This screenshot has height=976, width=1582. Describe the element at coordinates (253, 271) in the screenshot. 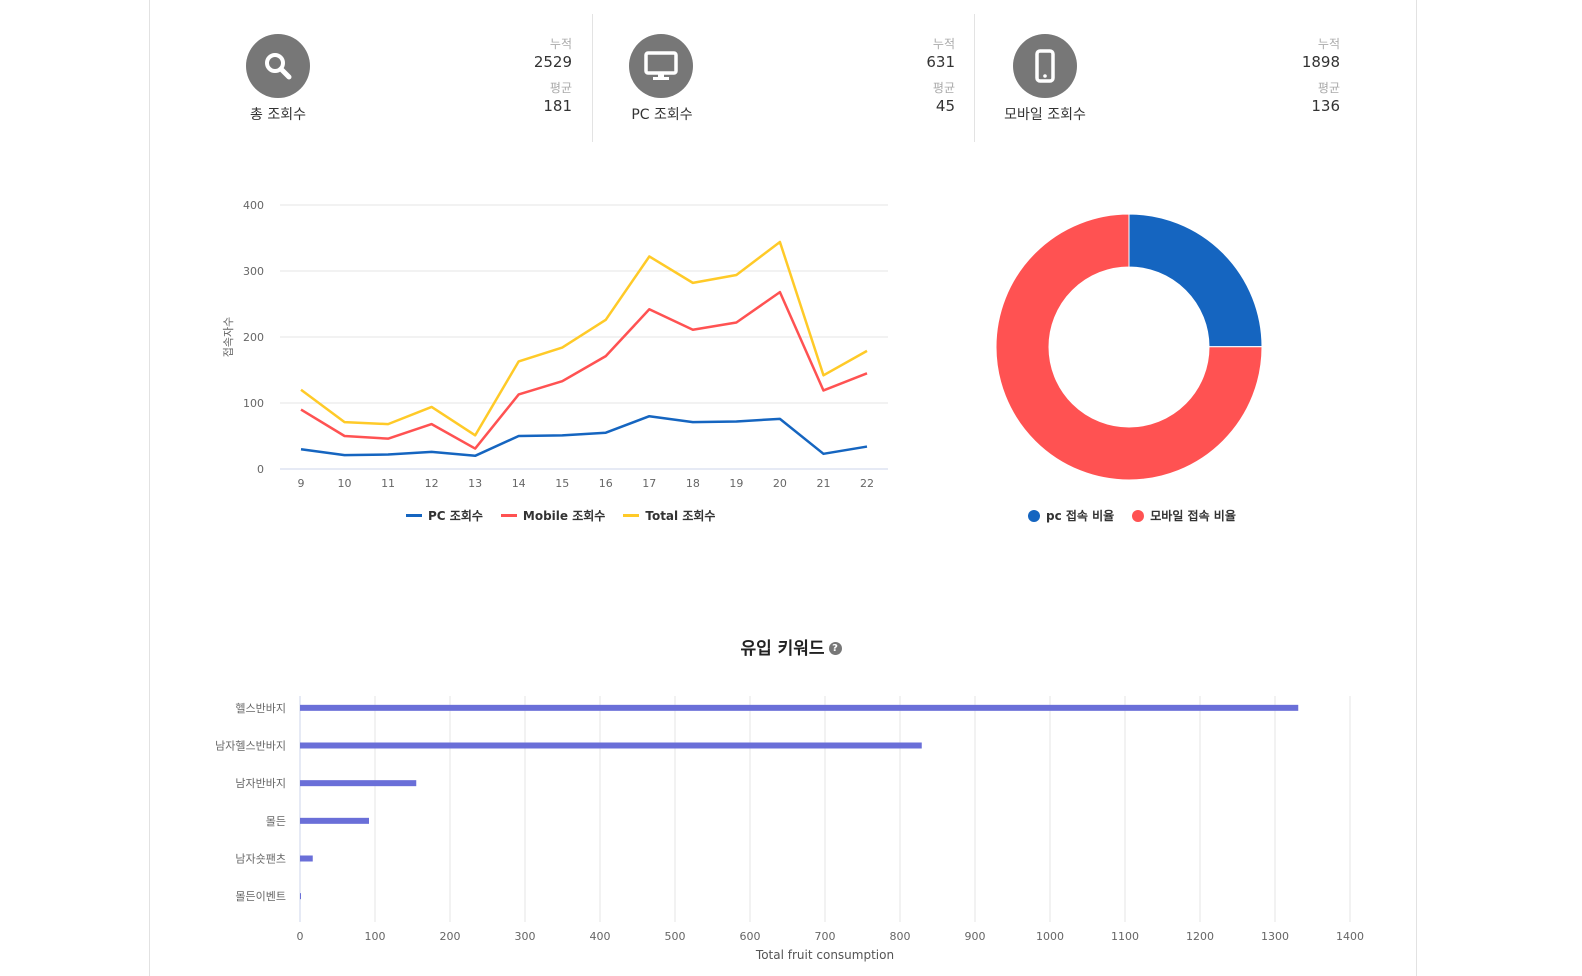

I see `y-tick-label: 300` at that location.